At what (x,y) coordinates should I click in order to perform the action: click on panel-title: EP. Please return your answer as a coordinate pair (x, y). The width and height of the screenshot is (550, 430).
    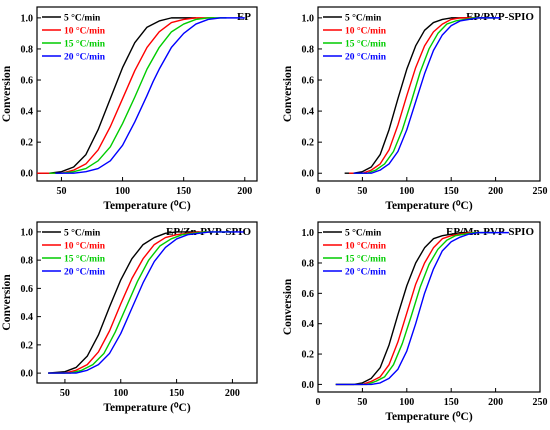
    Looking at the image, I should click on (244, 17).